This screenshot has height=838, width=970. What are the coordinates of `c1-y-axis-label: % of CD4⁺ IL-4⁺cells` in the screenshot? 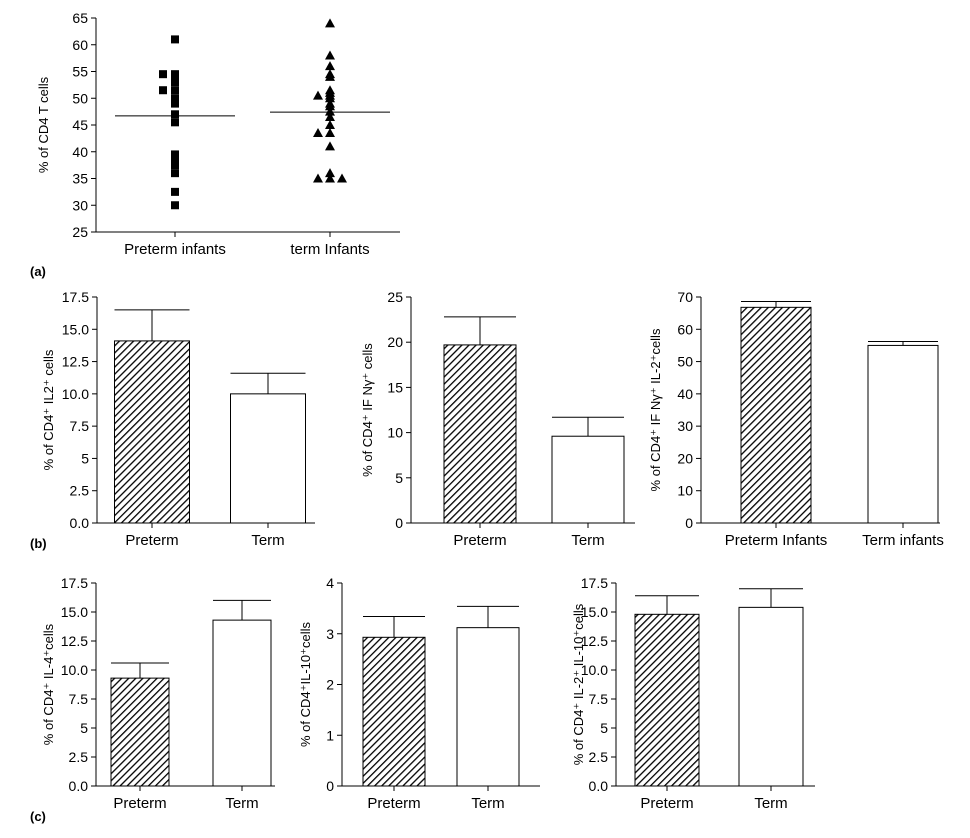 It's located at (48, 684).